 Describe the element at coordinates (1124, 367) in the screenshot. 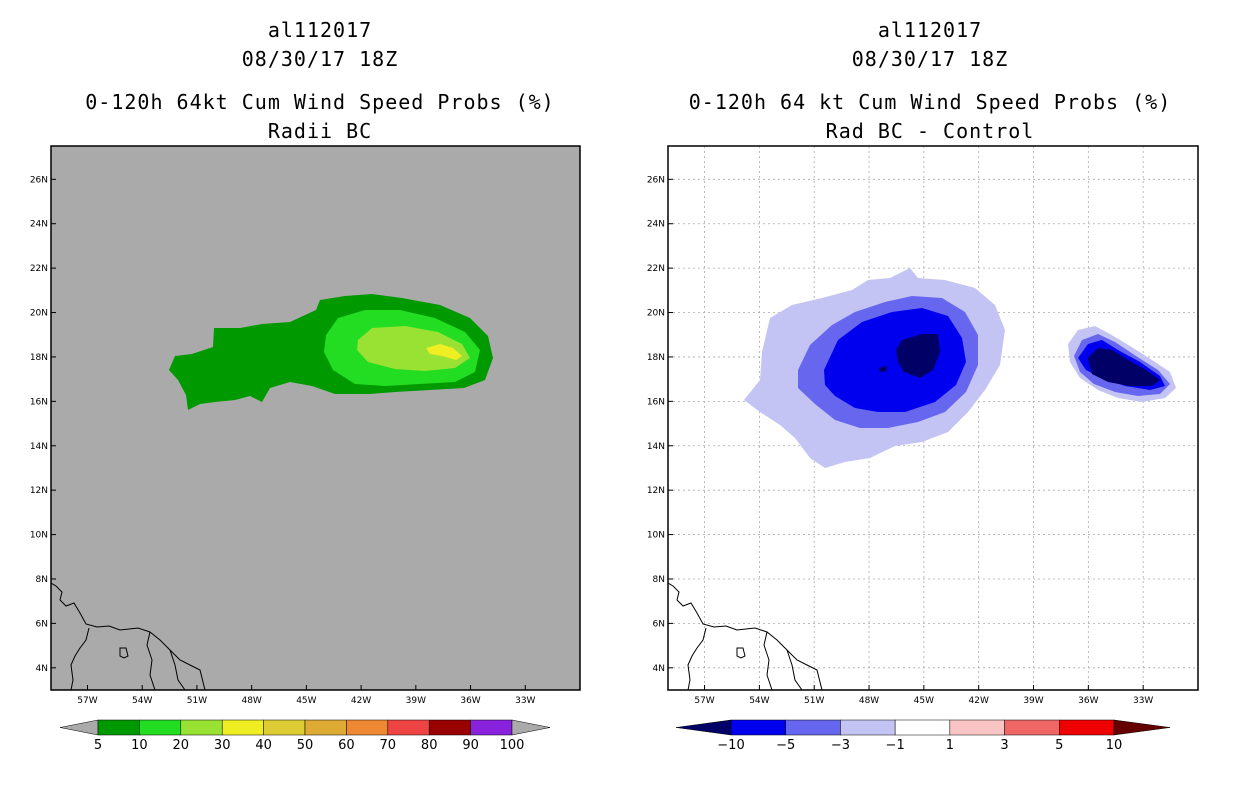

I see `right-contour-below-minus10-east` at that location.